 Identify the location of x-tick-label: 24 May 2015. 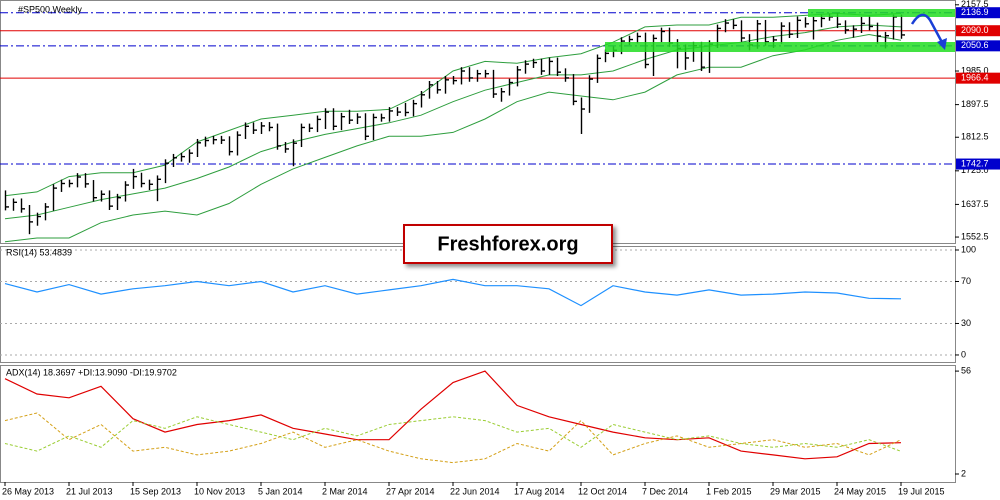
(860, 491).